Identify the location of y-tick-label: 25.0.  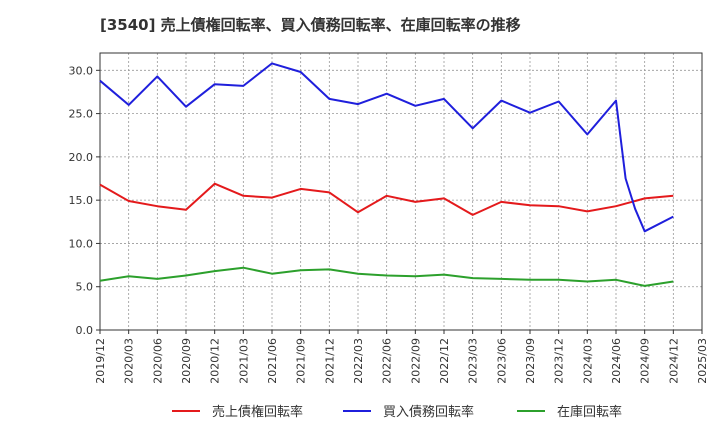
(81, 114).